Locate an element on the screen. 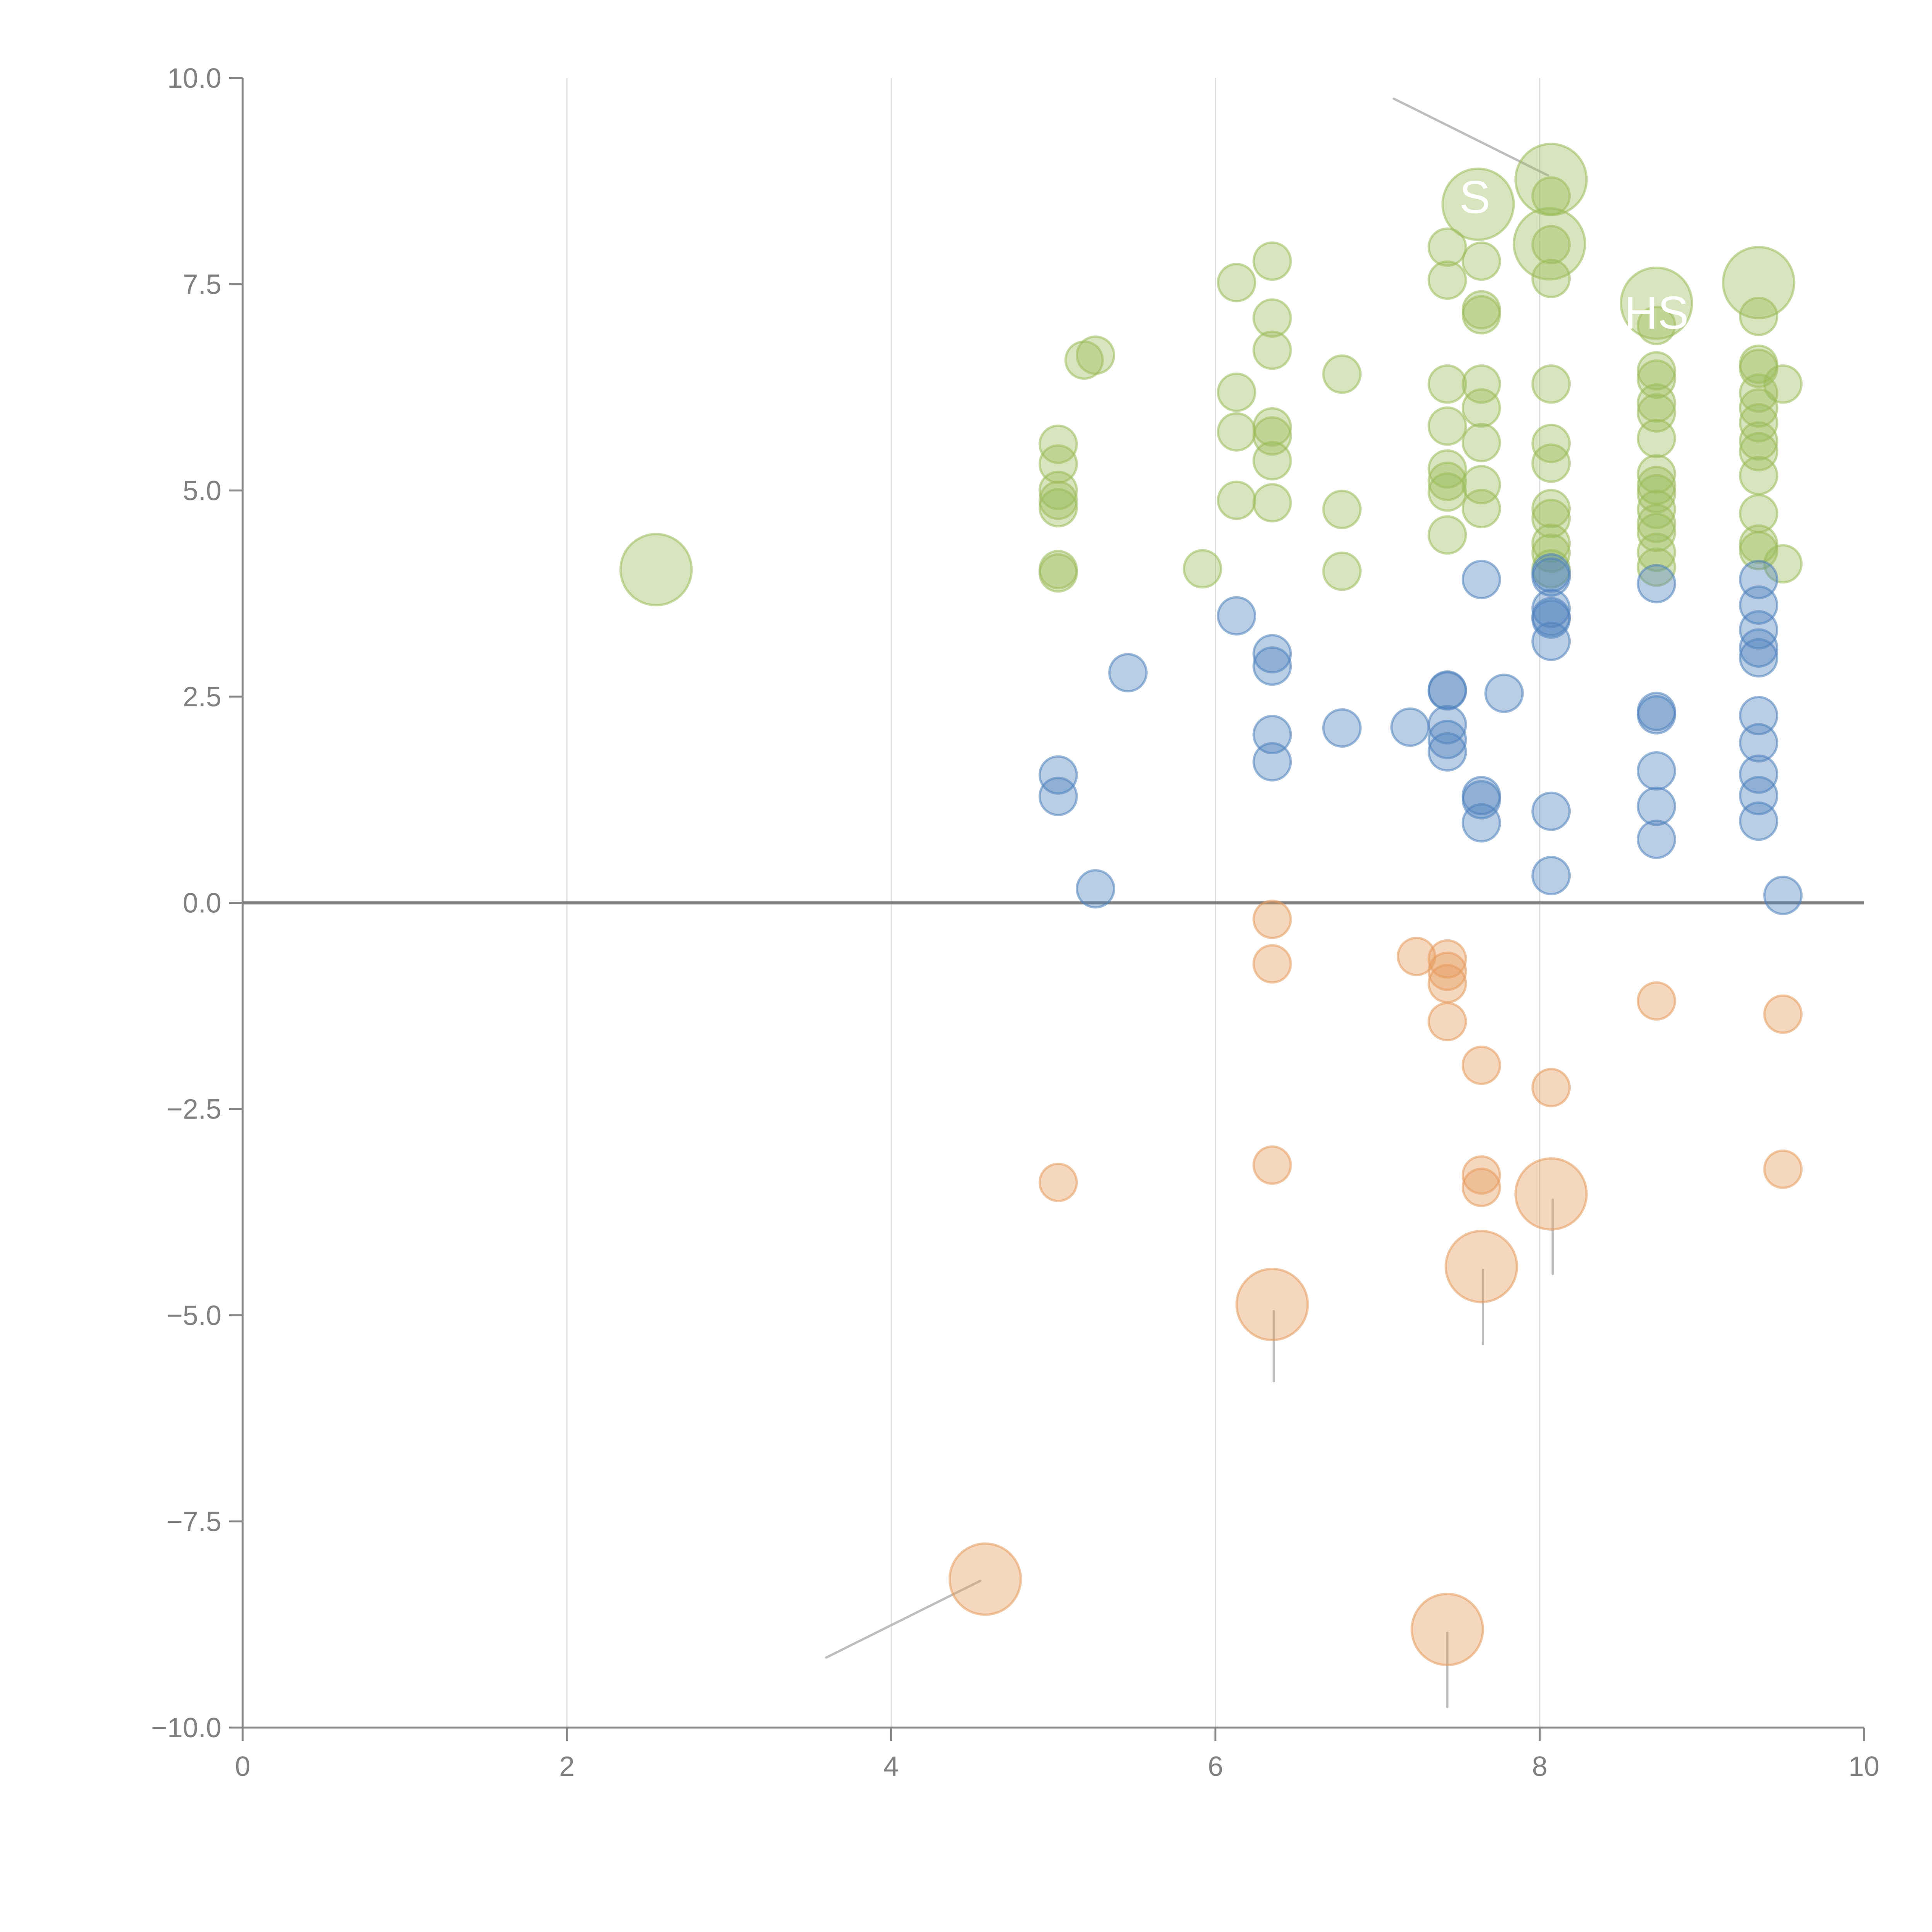 Image resolution: width=1932 pixels, height=1932 pixels. x-tick-label: 4 is located at coordinates (891, 1767).